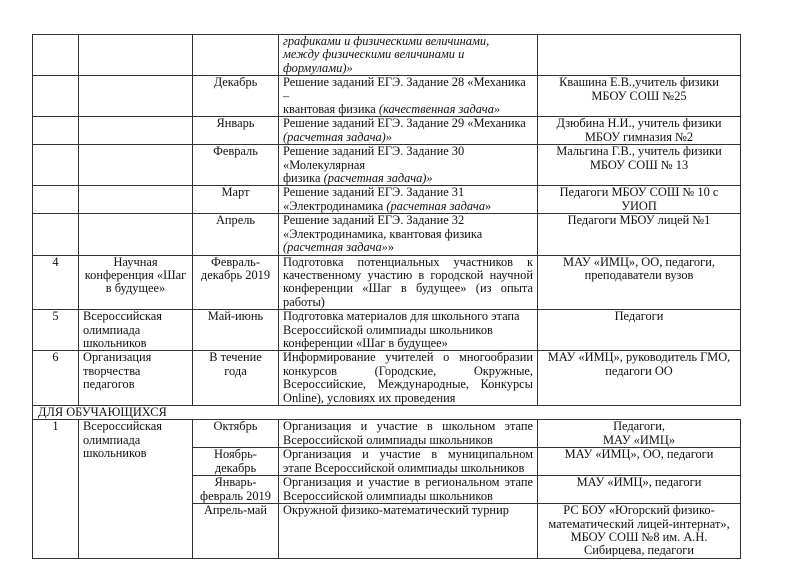 Image resolution: width=800 pixels, height=566 pixels. I want to click on period: Апрель-май, so click(235, 531).